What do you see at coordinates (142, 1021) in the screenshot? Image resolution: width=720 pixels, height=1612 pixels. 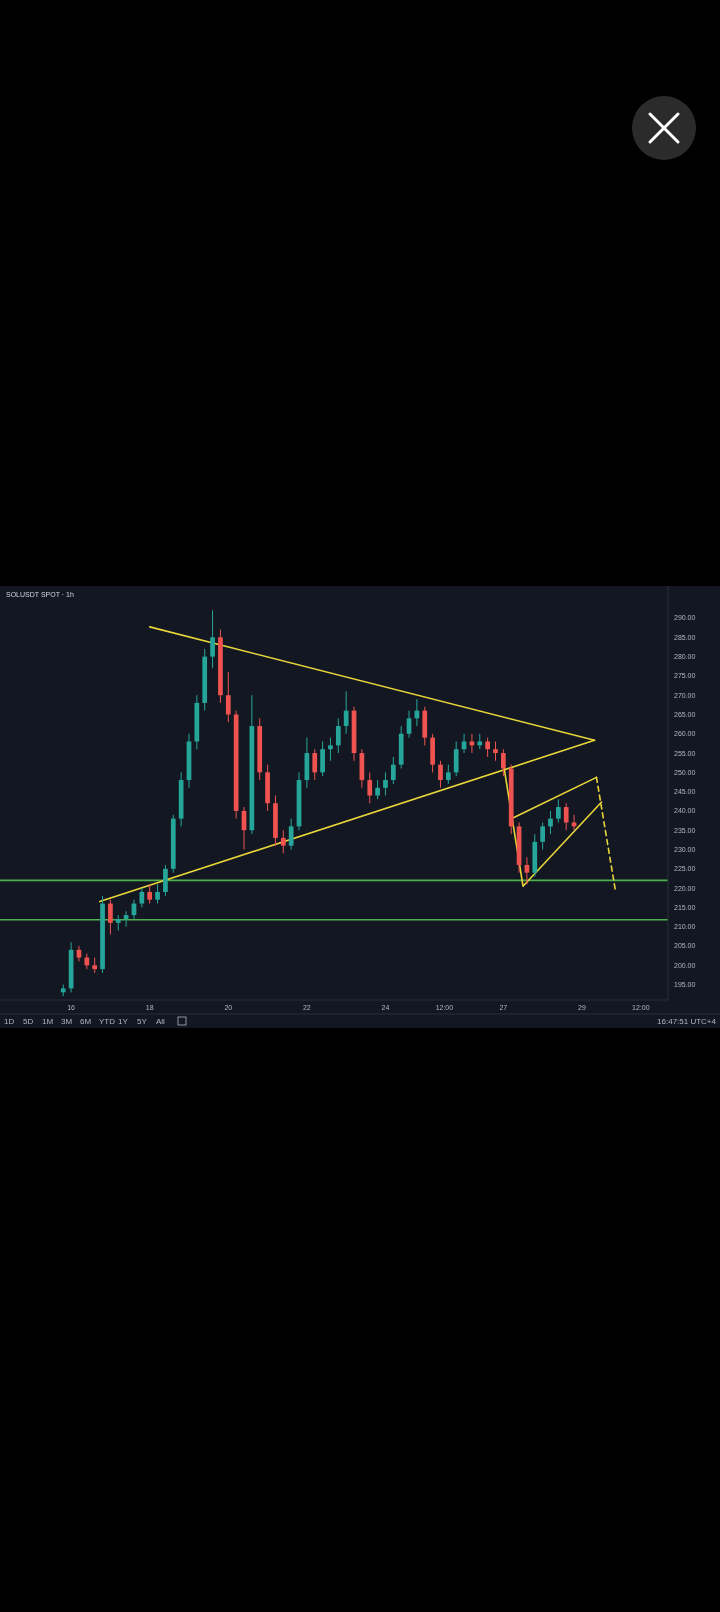 I see `text: 5Y` at bounding box center [142, 1021].